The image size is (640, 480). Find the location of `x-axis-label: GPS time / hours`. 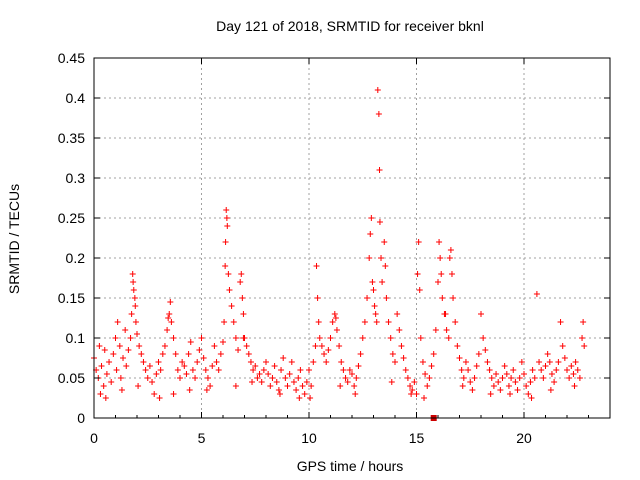

x-axis-label: GPS time / hours is located at coordinates (350, 466).